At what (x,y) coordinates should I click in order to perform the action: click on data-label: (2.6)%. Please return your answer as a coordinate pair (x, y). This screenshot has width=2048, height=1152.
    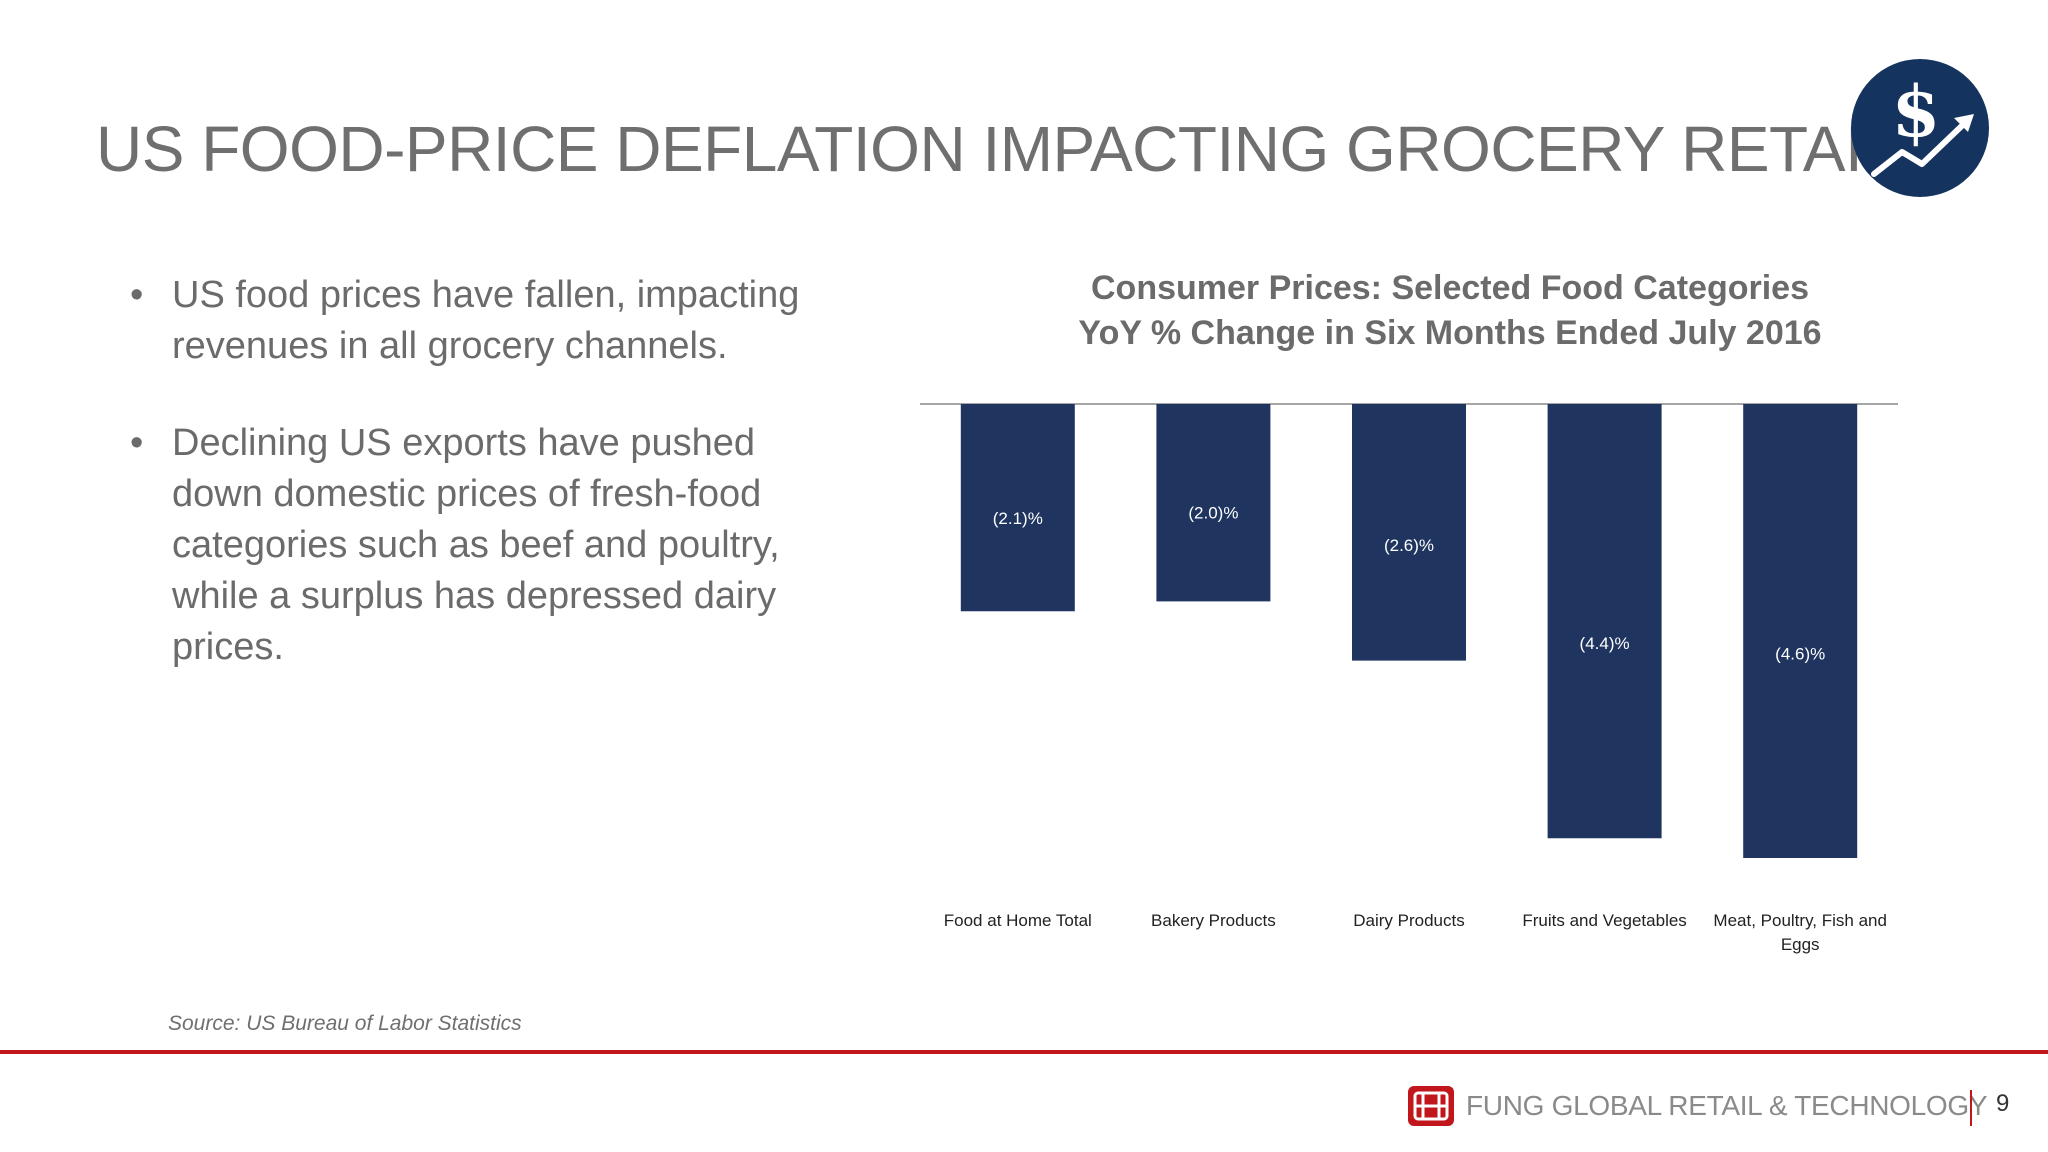
    Looking at the image, I should click on (1409, 545).